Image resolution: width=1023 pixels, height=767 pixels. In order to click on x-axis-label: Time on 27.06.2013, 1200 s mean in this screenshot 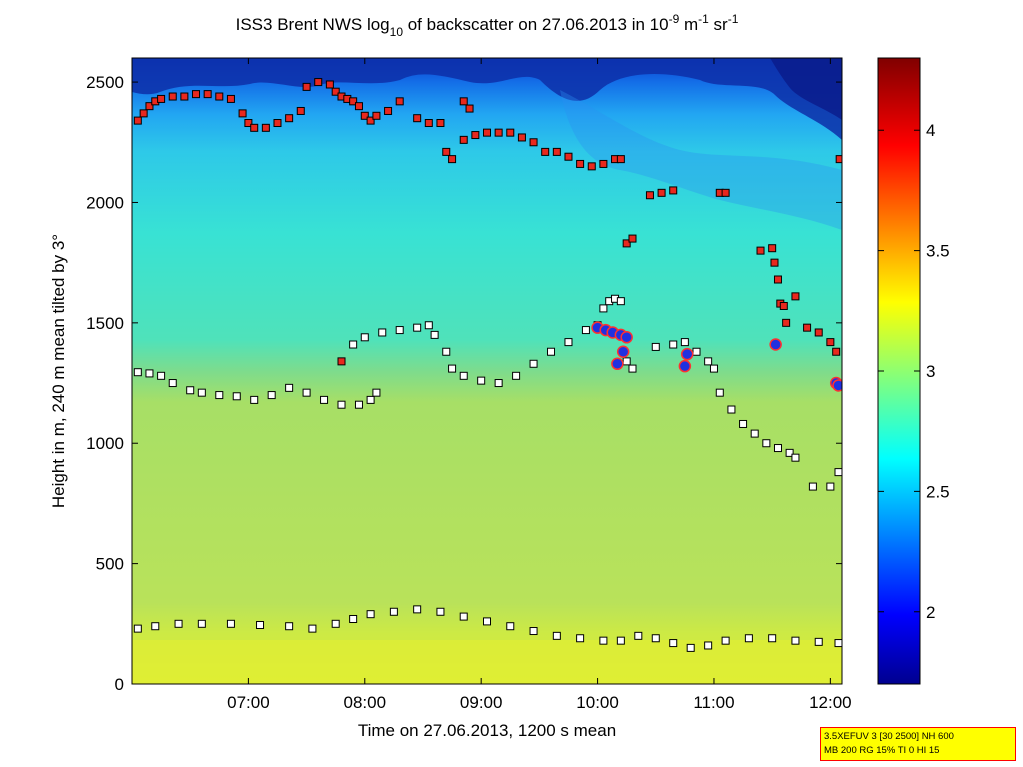, I will do `click(487, 730)`.